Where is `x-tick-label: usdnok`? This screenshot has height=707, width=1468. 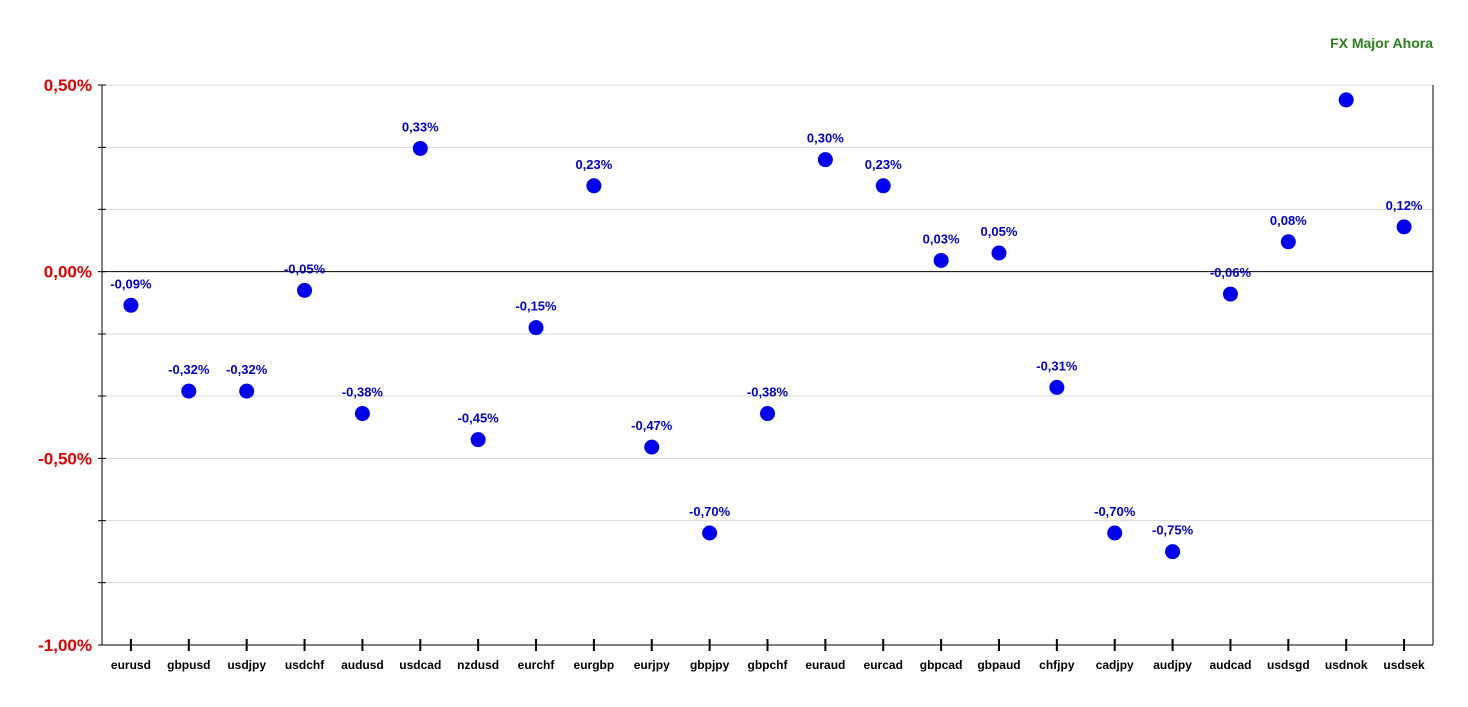 x-tick-label: usdnok is located at coordinates (1346, 665).